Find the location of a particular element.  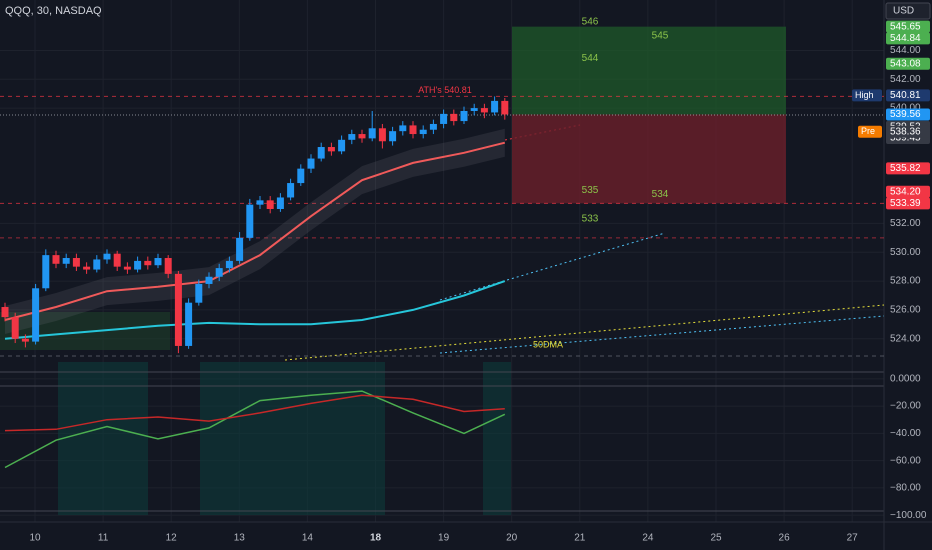

y2-tick-label: 0.0000 is located at coordinates (905, 378).